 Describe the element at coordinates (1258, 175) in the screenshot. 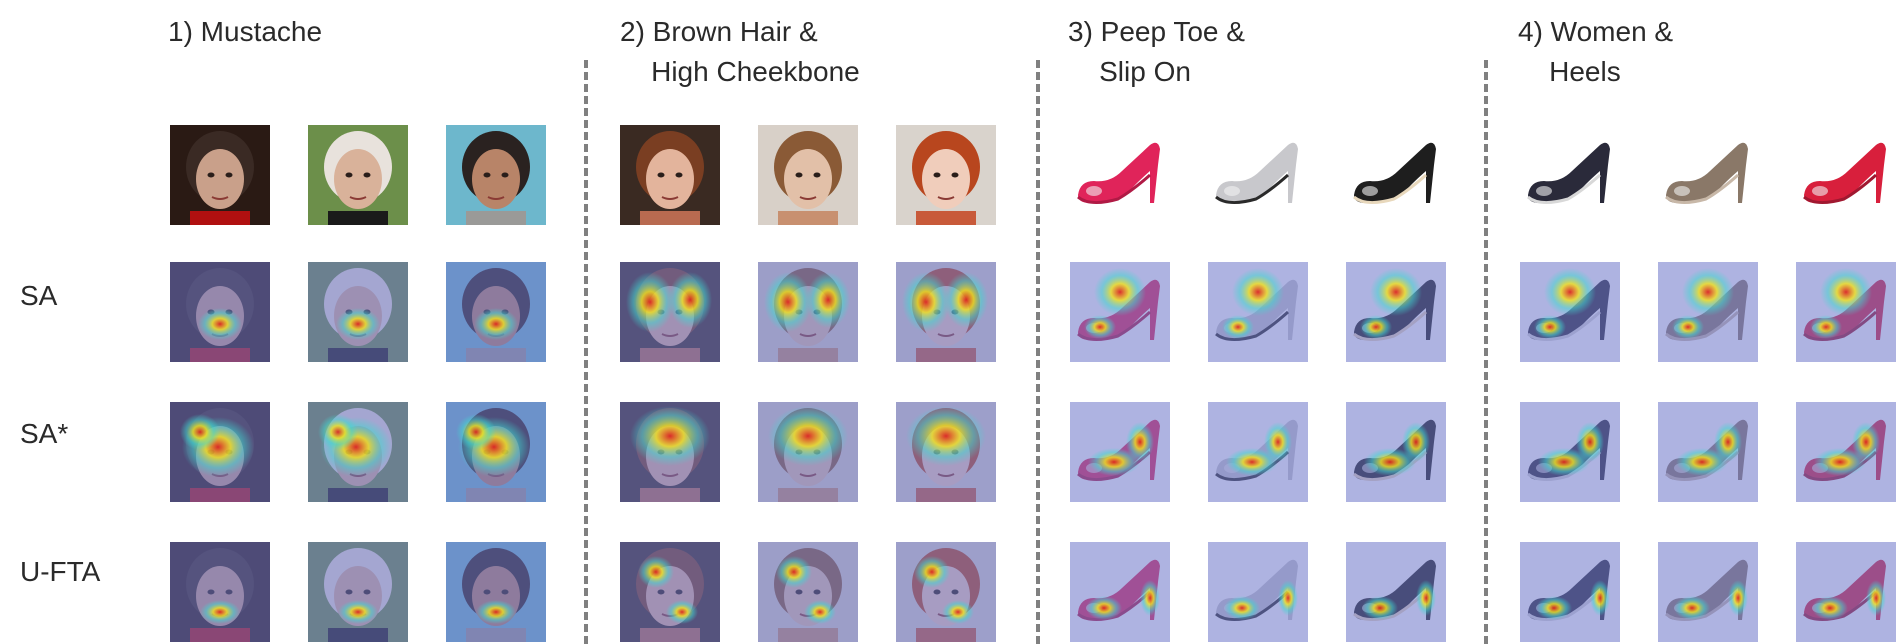

I see `input-image-g3-c2` at that location.